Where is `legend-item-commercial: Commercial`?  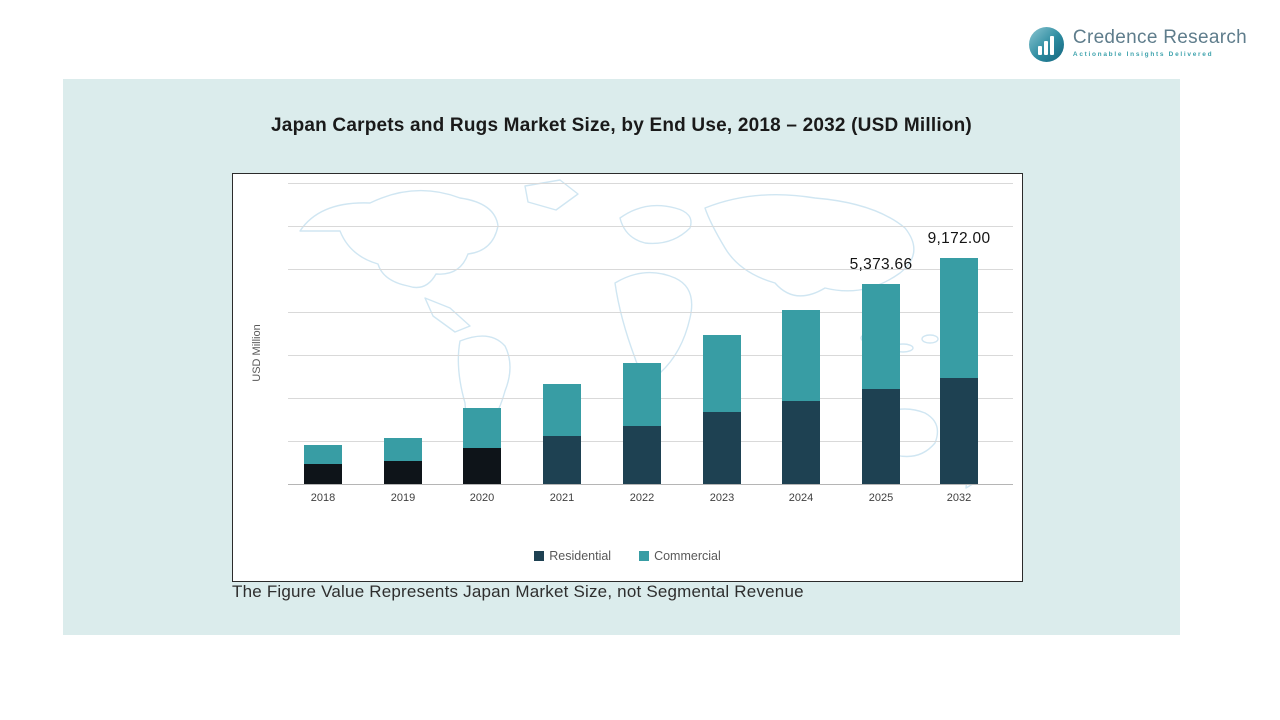 legend-item-commercial: Commercial is located at coordinates (680, 556).